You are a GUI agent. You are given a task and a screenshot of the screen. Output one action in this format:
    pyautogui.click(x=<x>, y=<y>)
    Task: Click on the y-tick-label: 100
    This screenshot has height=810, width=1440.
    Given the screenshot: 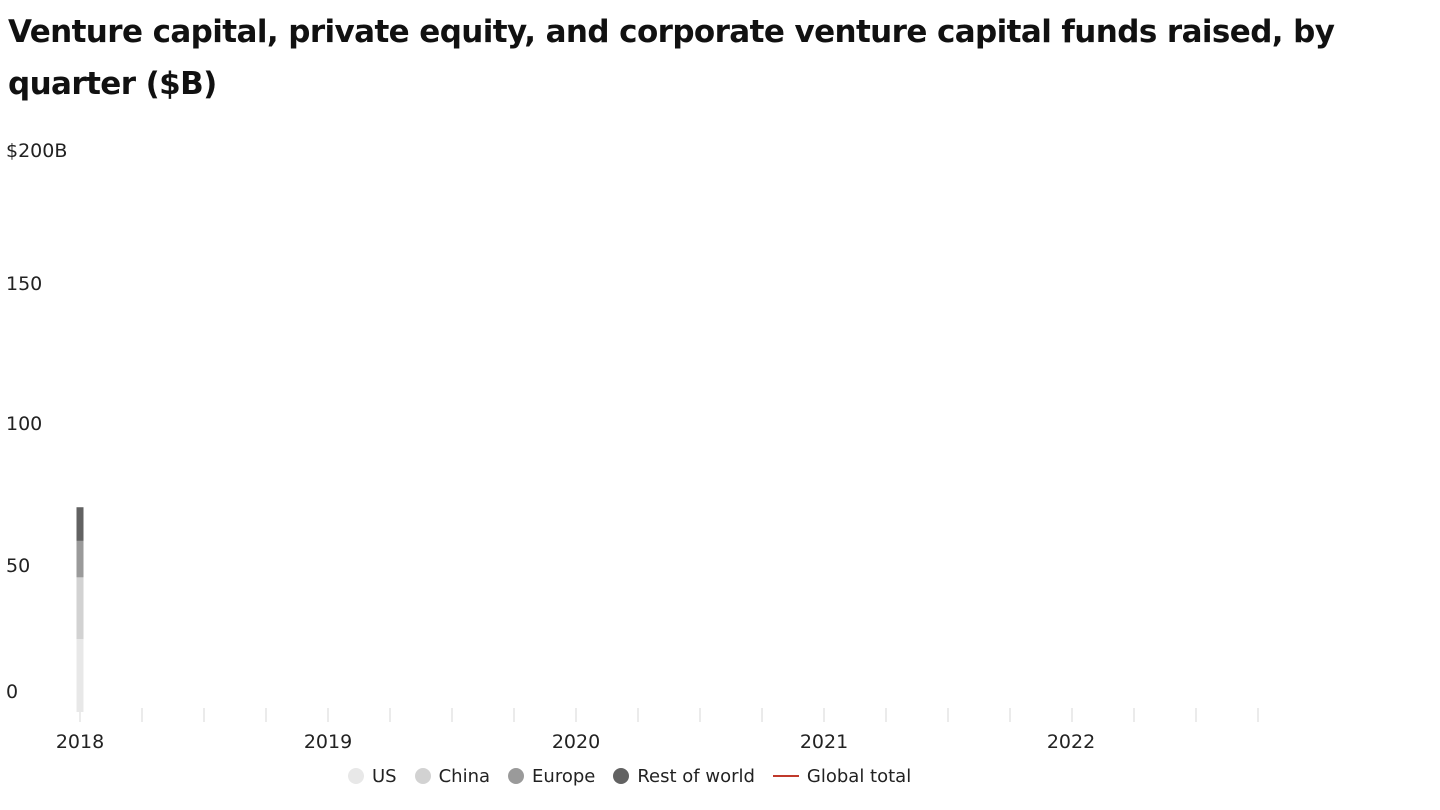 What is the action you would take?
    pyautogui.click(x=24, y=424)
    